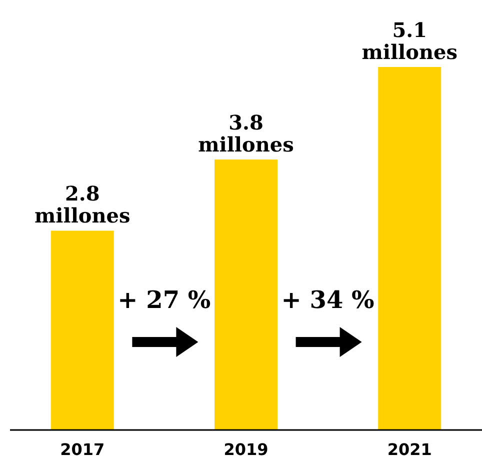  I want to click on x-tick-label: 2019, so click(246, 449).